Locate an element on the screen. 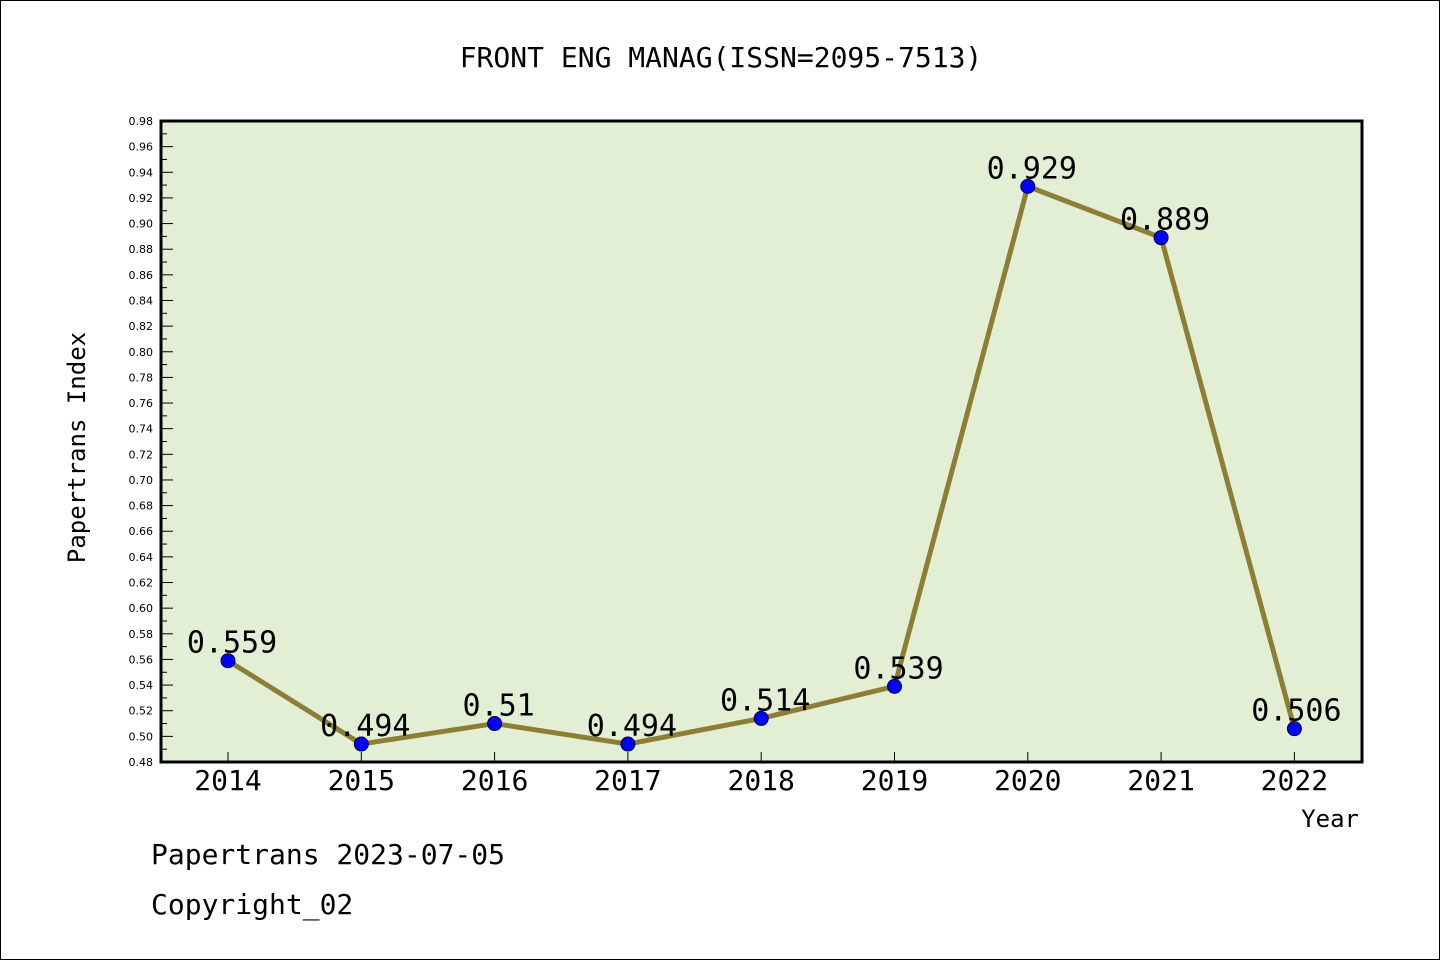  data-label: 0.559 is located at coordinates (232, 643).